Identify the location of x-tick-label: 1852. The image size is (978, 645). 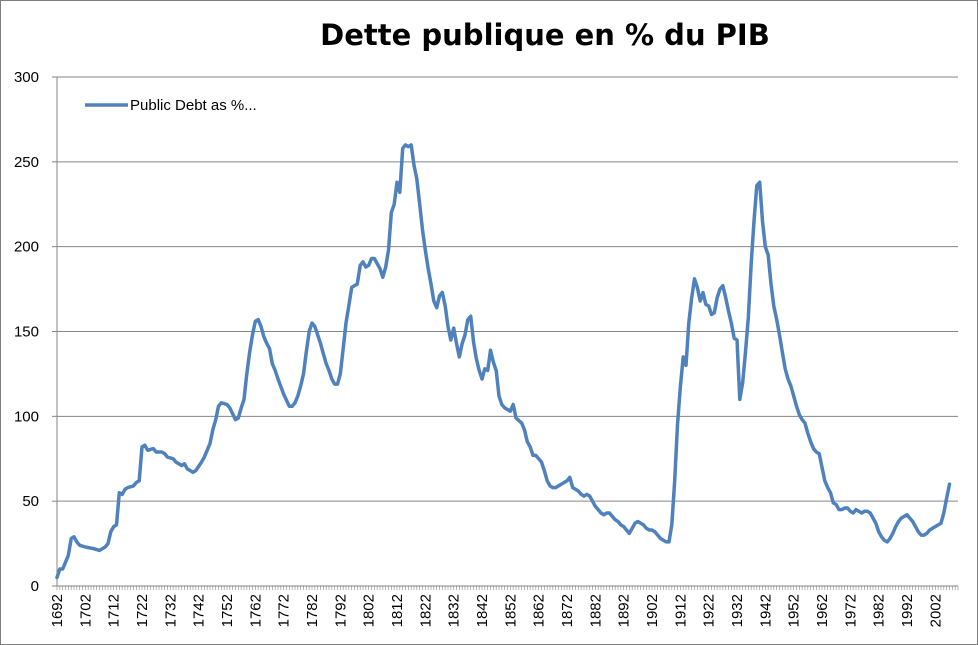
(510, 610).